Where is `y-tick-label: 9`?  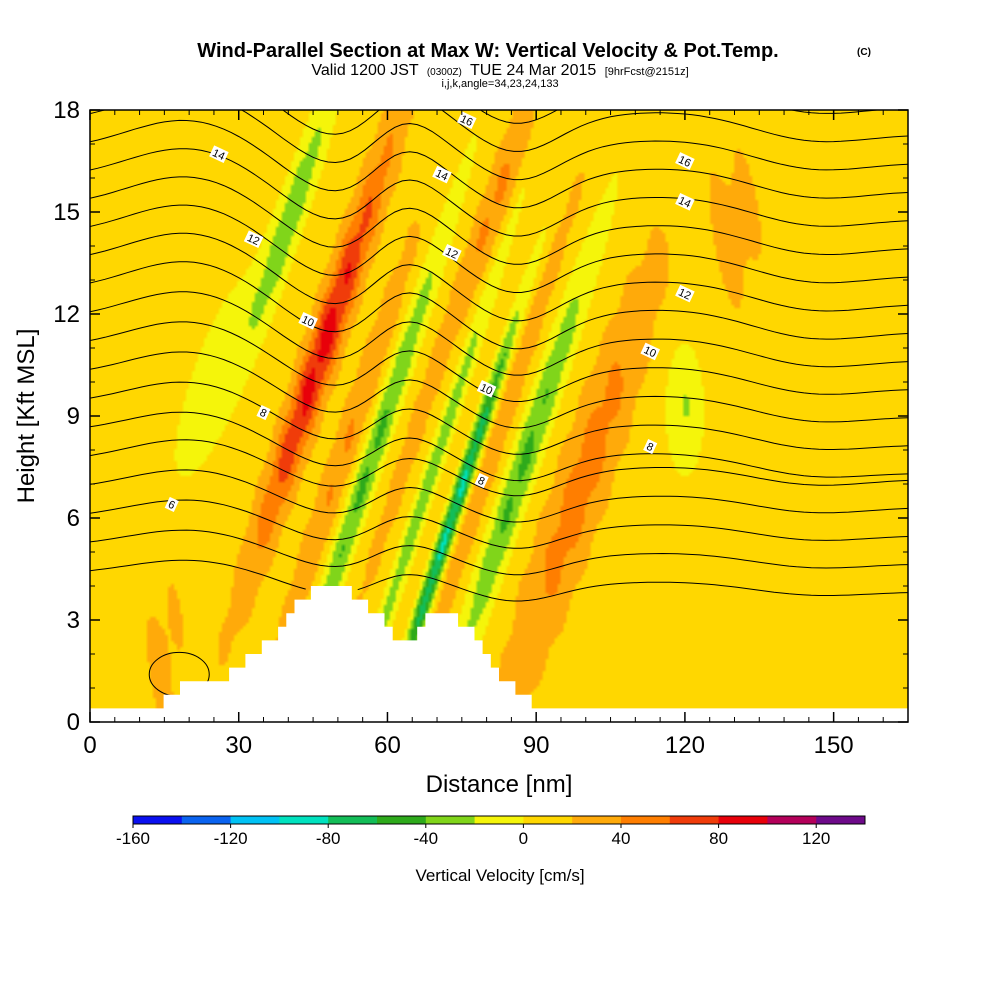 y-tick-label: 9 is located at coordinates (73, 416).